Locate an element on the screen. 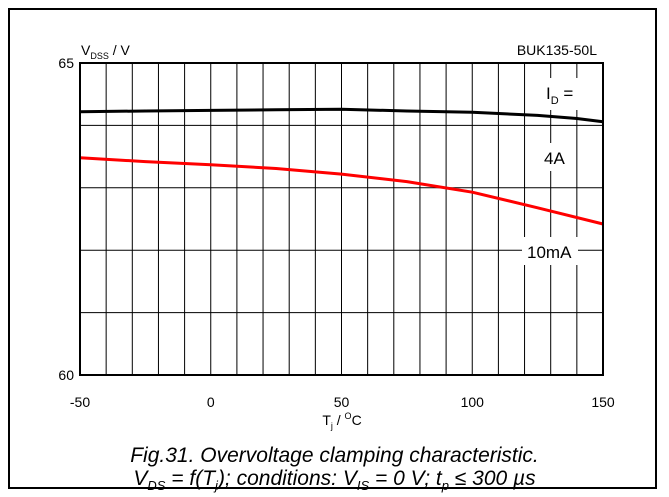 This screenshot has height=497, width=669. y-tick-label: 65 is located at coordinates (66, 63).